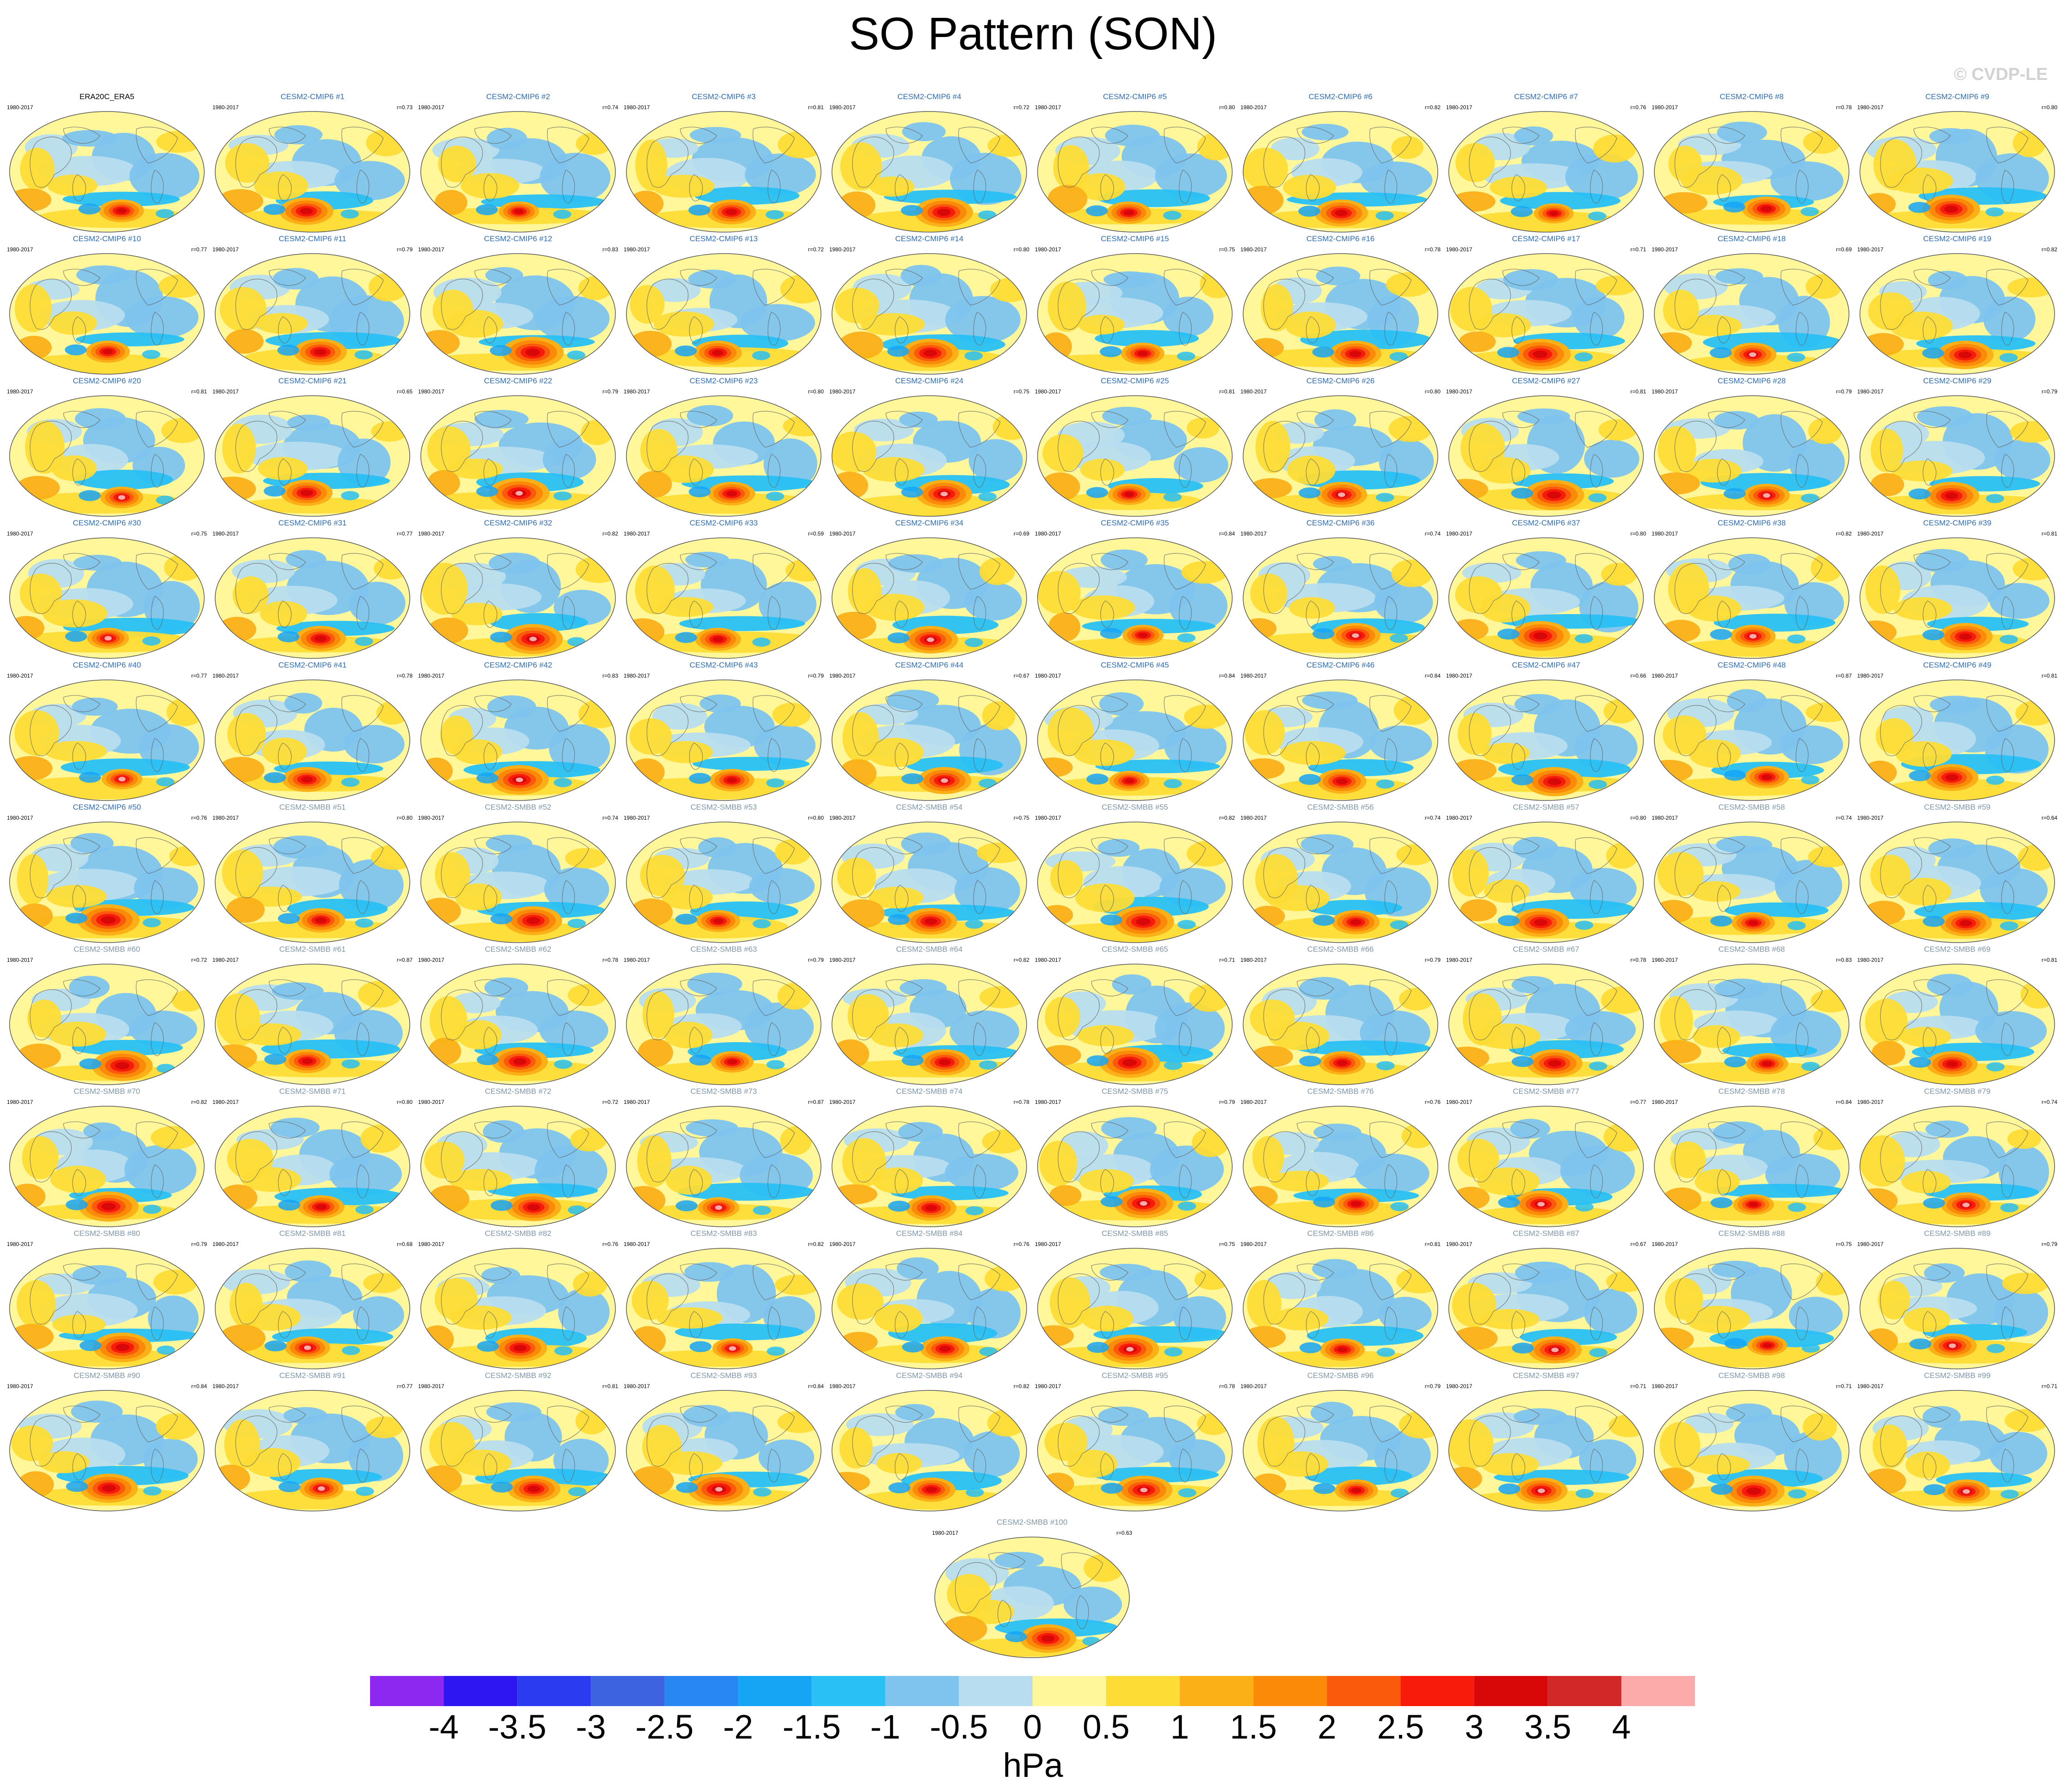 This screenshot has width=2066, height=1792. I want to click on panel-title: CESM2-CMIP6 #34, so click(929, 523).